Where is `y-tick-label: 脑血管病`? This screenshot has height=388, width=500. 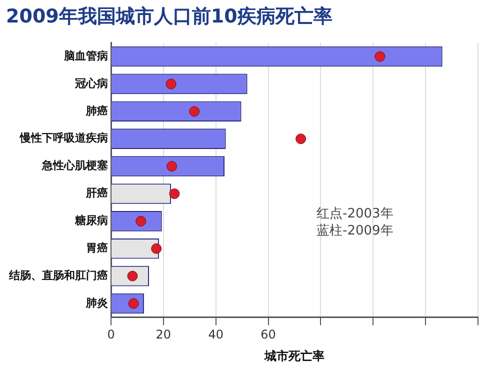
y-tick-label: 脑血管病 is located at coordinates (85, 55).